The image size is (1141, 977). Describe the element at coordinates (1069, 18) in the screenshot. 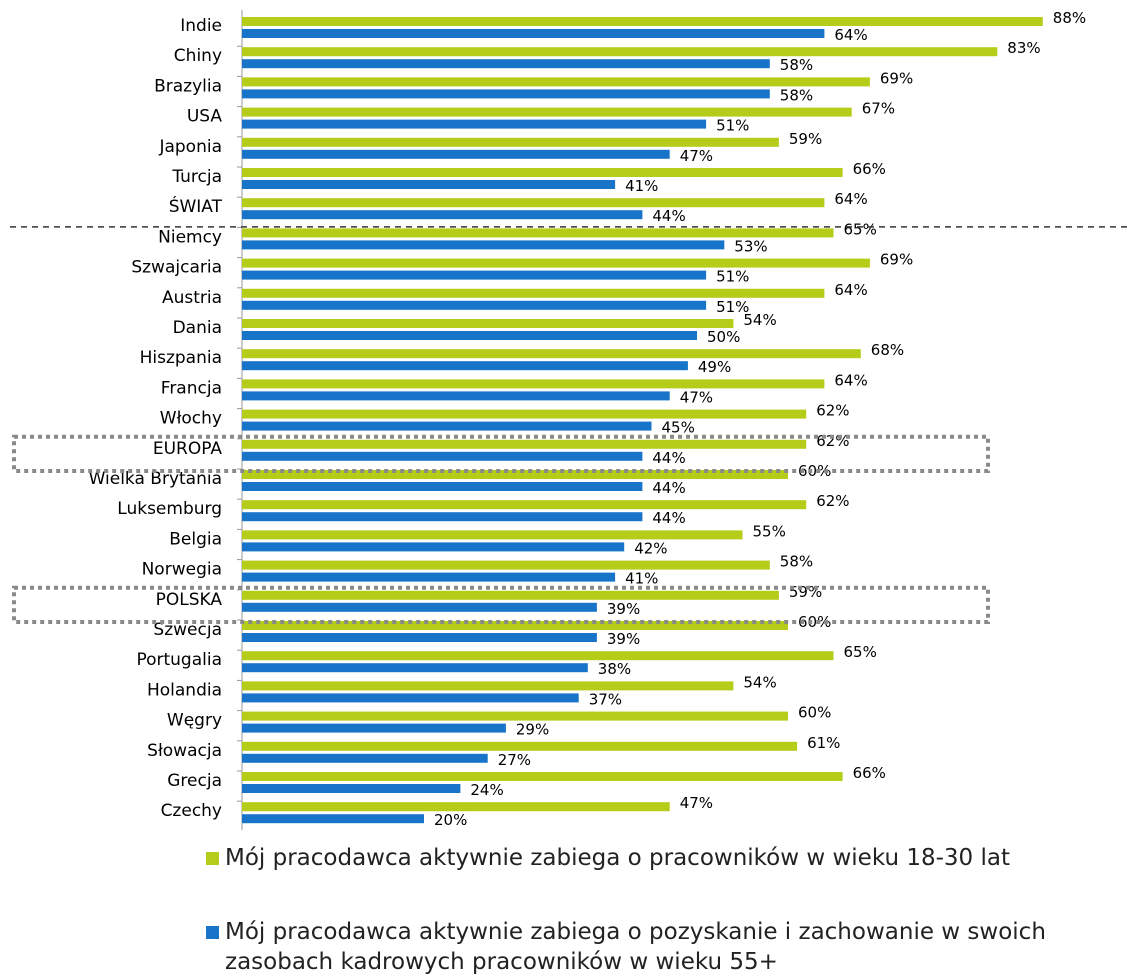

I see `data-label-young-indie: 88%` at that location.